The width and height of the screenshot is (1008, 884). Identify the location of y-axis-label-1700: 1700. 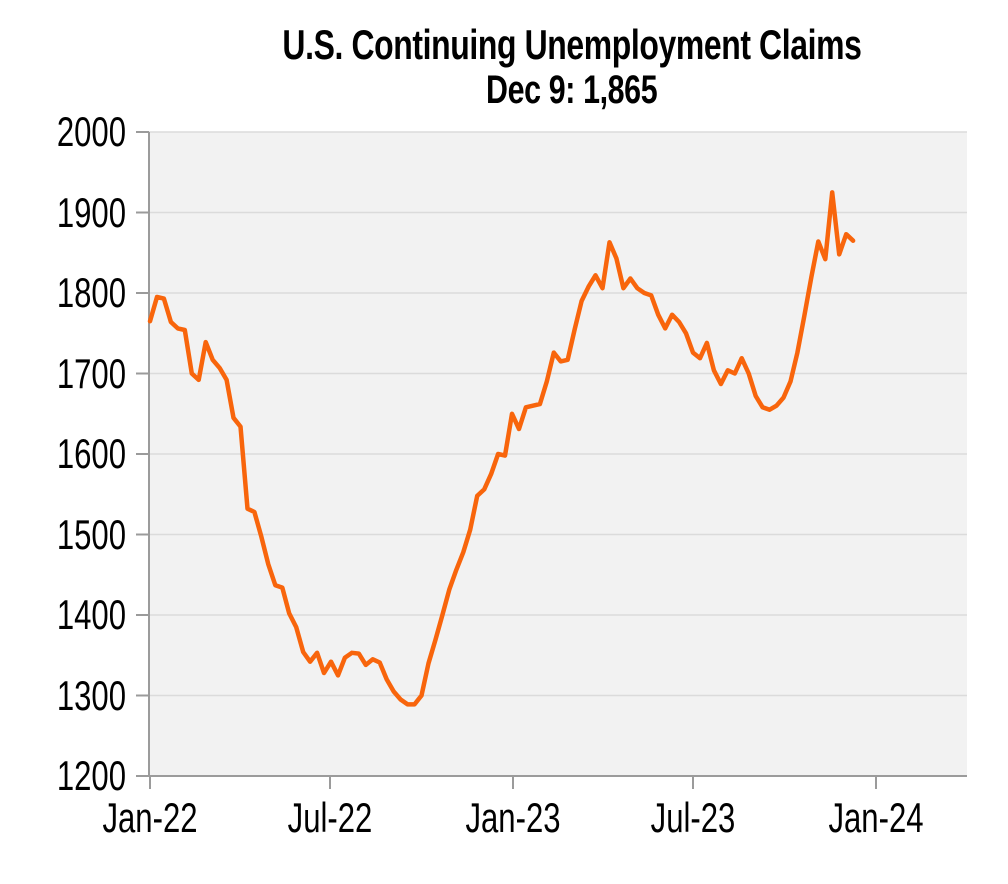
(91, 373).